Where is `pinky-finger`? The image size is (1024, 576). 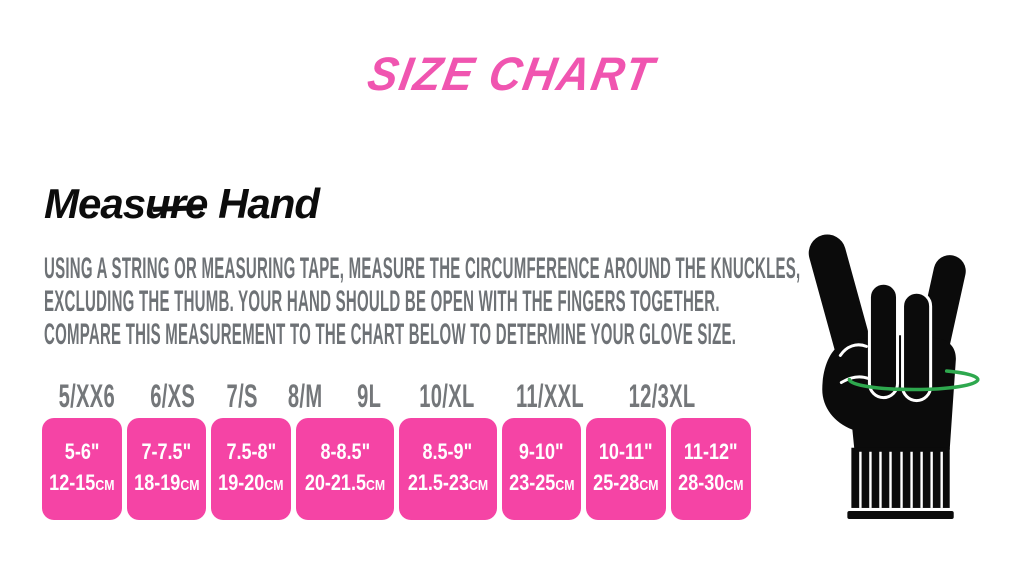 pinky-finger is located at coordinates (941, 310).